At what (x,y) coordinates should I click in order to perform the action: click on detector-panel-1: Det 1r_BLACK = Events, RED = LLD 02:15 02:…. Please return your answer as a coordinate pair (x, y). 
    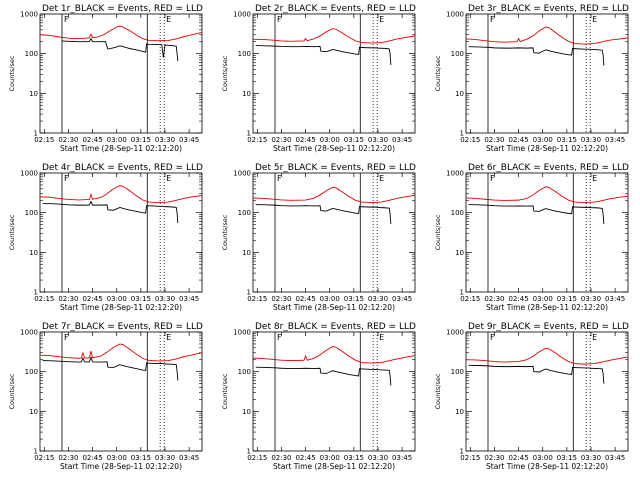
    Looking at the image, I should click on (105, 78).